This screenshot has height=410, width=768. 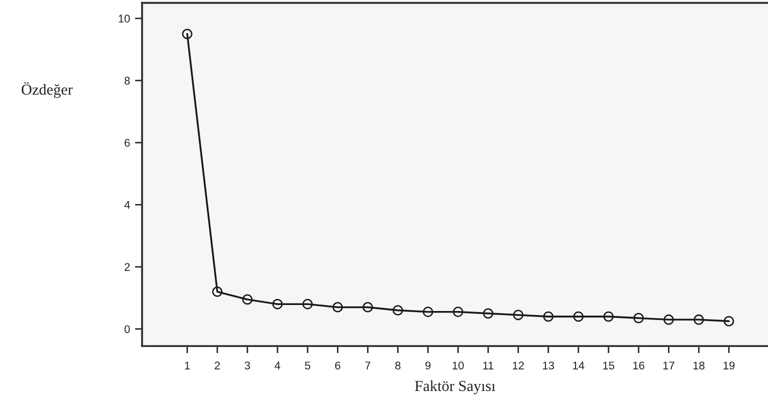 What do you see at coordinates (488, 366) in the screenshot?
I see `x-tick-label: 11` at bounding box center [488, 366].